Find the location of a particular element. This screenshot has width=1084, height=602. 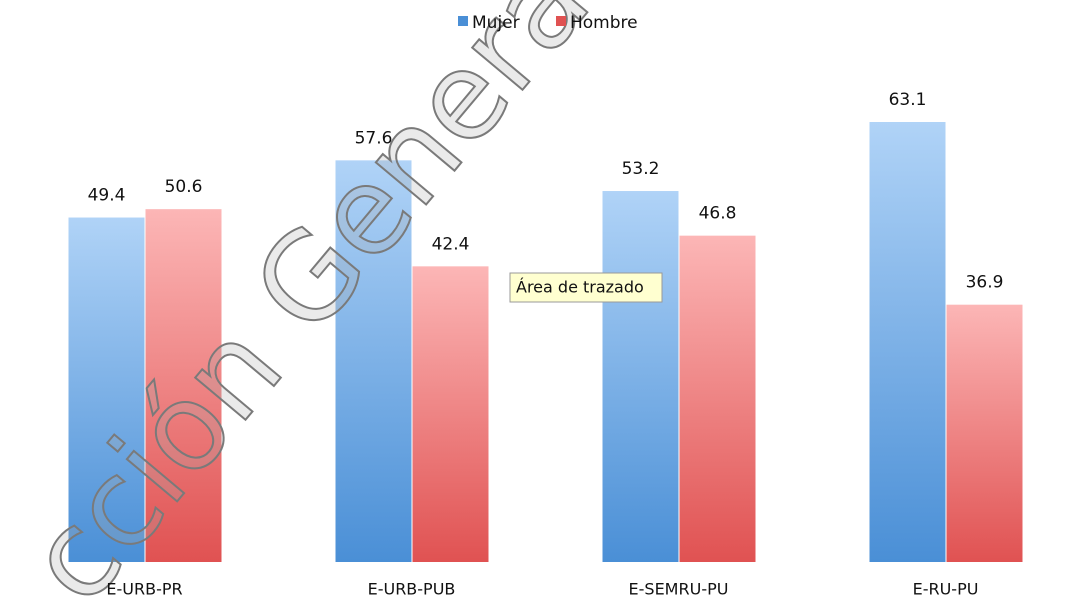

x-tick-label: E-URB-PR is located at coordinates (144, 589).